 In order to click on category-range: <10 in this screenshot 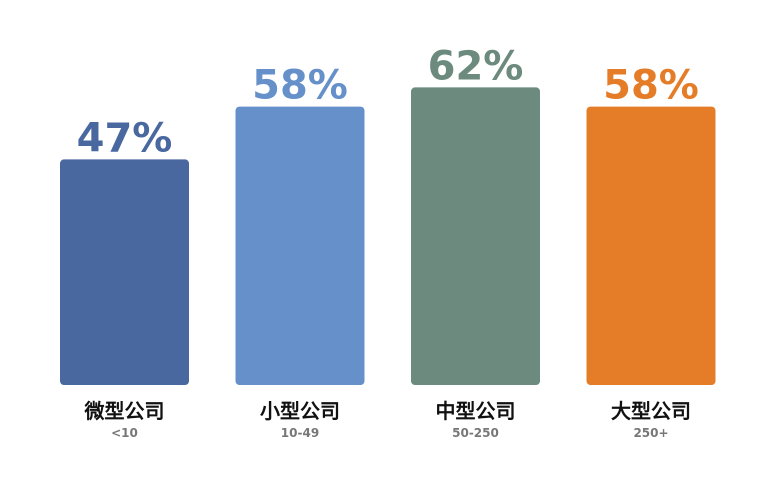, I will do `click(124, 433)`.